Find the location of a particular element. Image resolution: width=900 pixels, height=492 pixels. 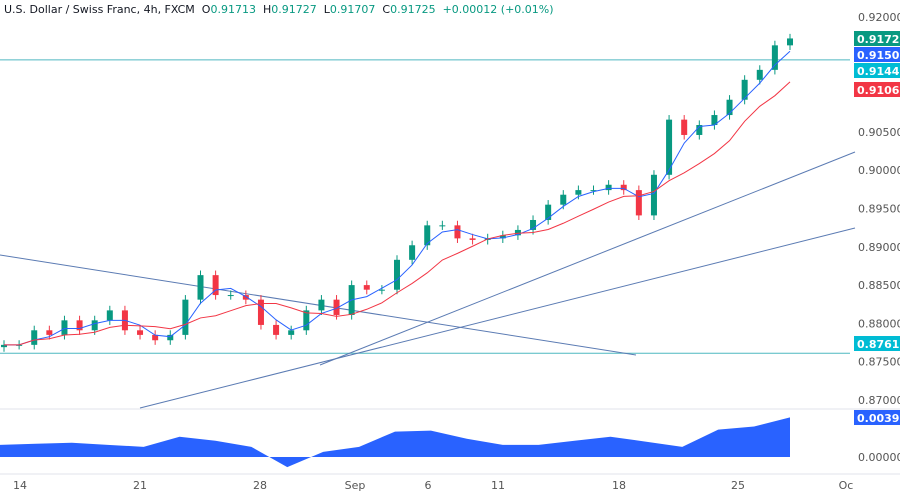

price-badge-text: 0.87611 is located at coordinates (878, 344).